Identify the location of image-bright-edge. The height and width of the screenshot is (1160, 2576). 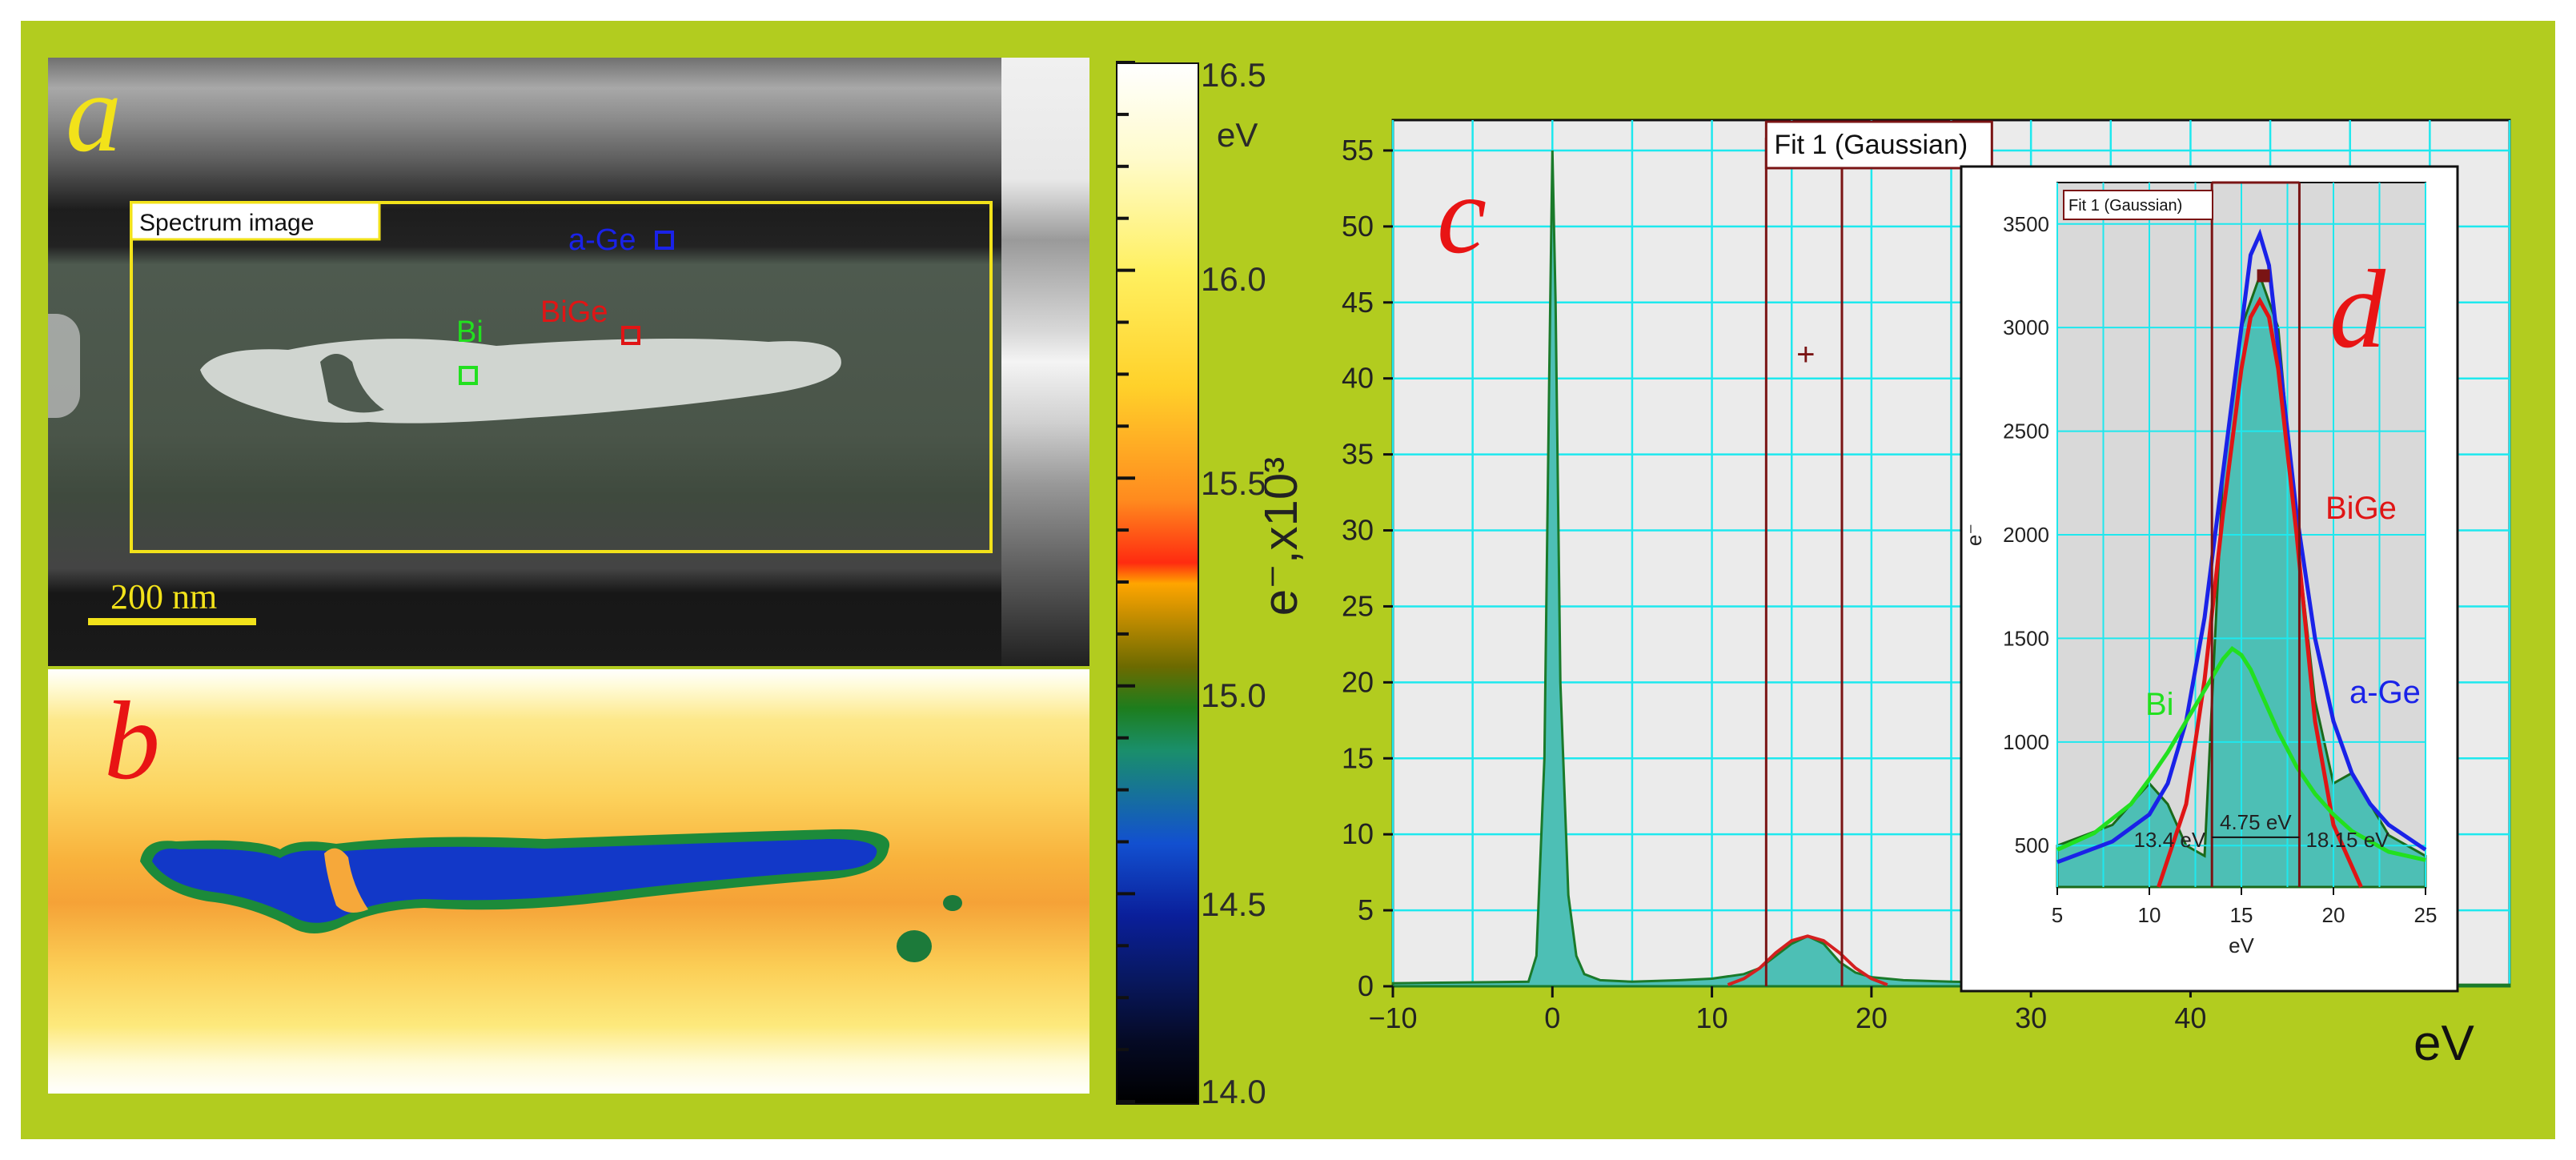
(1045, 362).